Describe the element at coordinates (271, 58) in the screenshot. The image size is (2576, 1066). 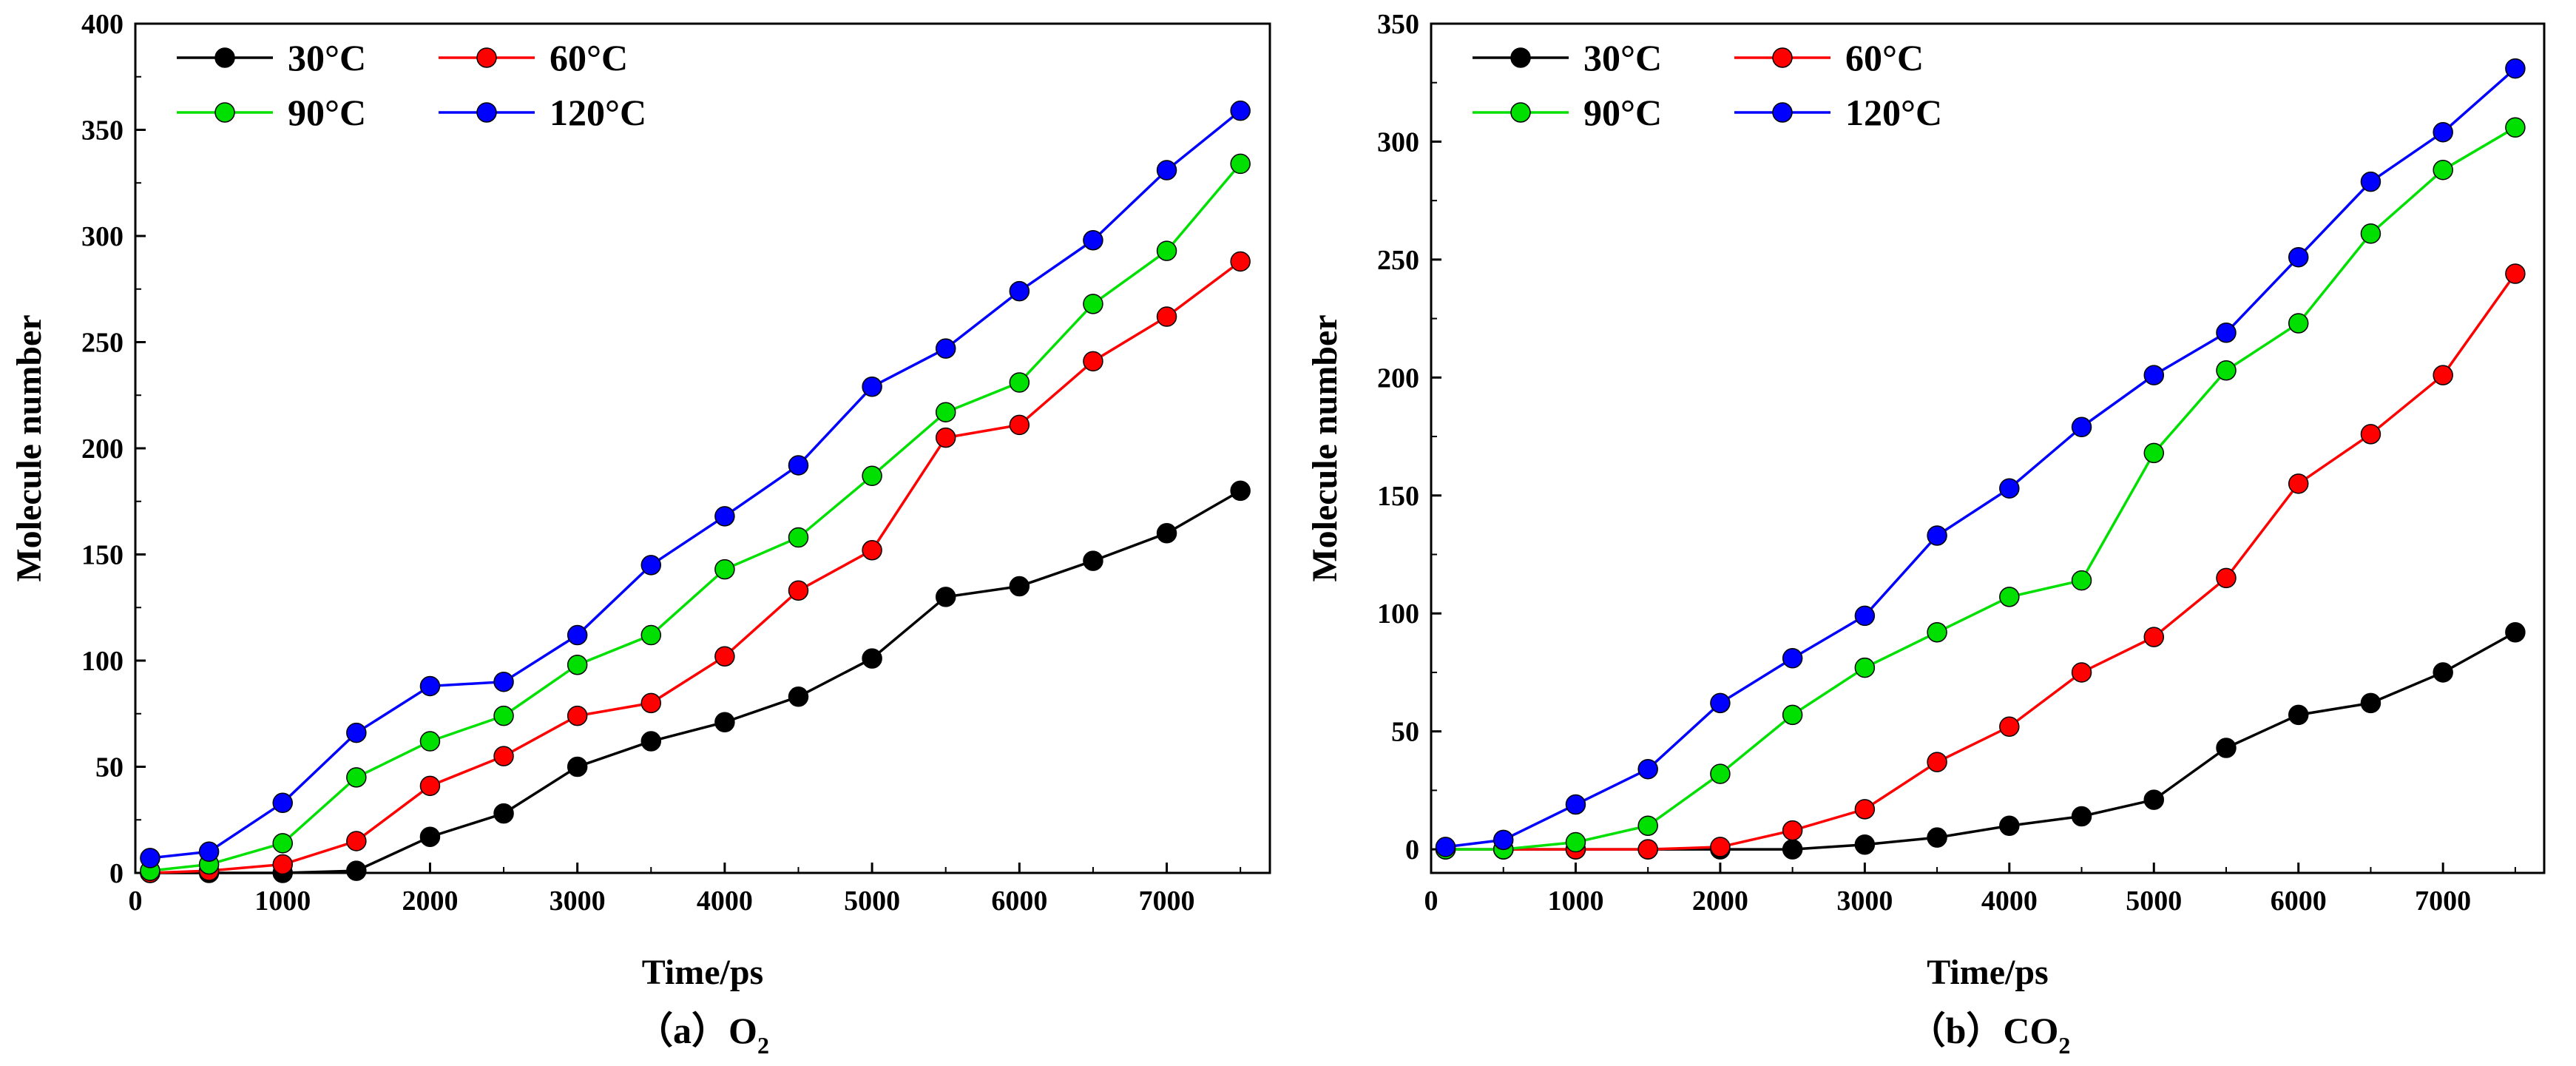
I see `legend-item: 30°C` at that location.